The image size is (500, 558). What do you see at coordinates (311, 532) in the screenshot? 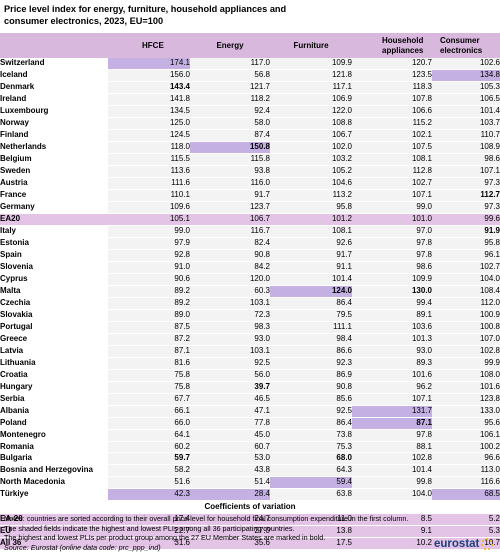
I see `cov-furniture: 13.8` at bounding box center [311, 532].